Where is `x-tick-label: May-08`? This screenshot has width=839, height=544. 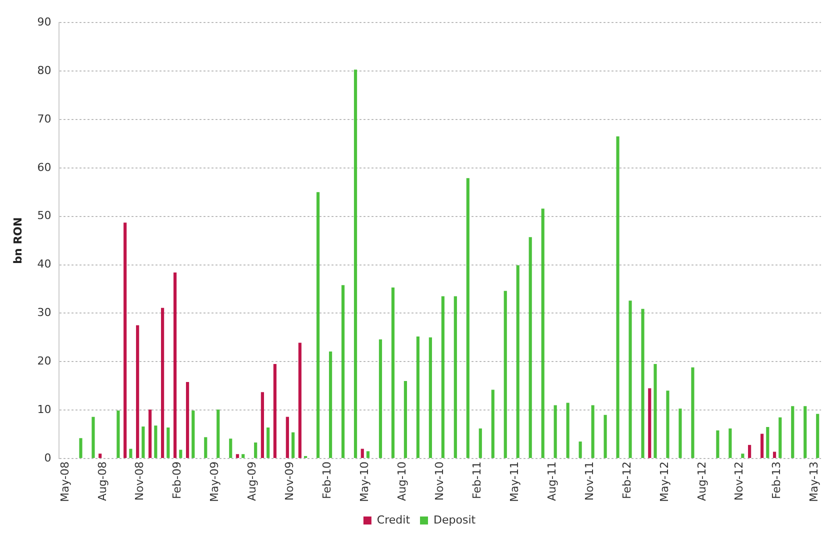 x-tick-label: May-08 is located at coordinates (65, 481).